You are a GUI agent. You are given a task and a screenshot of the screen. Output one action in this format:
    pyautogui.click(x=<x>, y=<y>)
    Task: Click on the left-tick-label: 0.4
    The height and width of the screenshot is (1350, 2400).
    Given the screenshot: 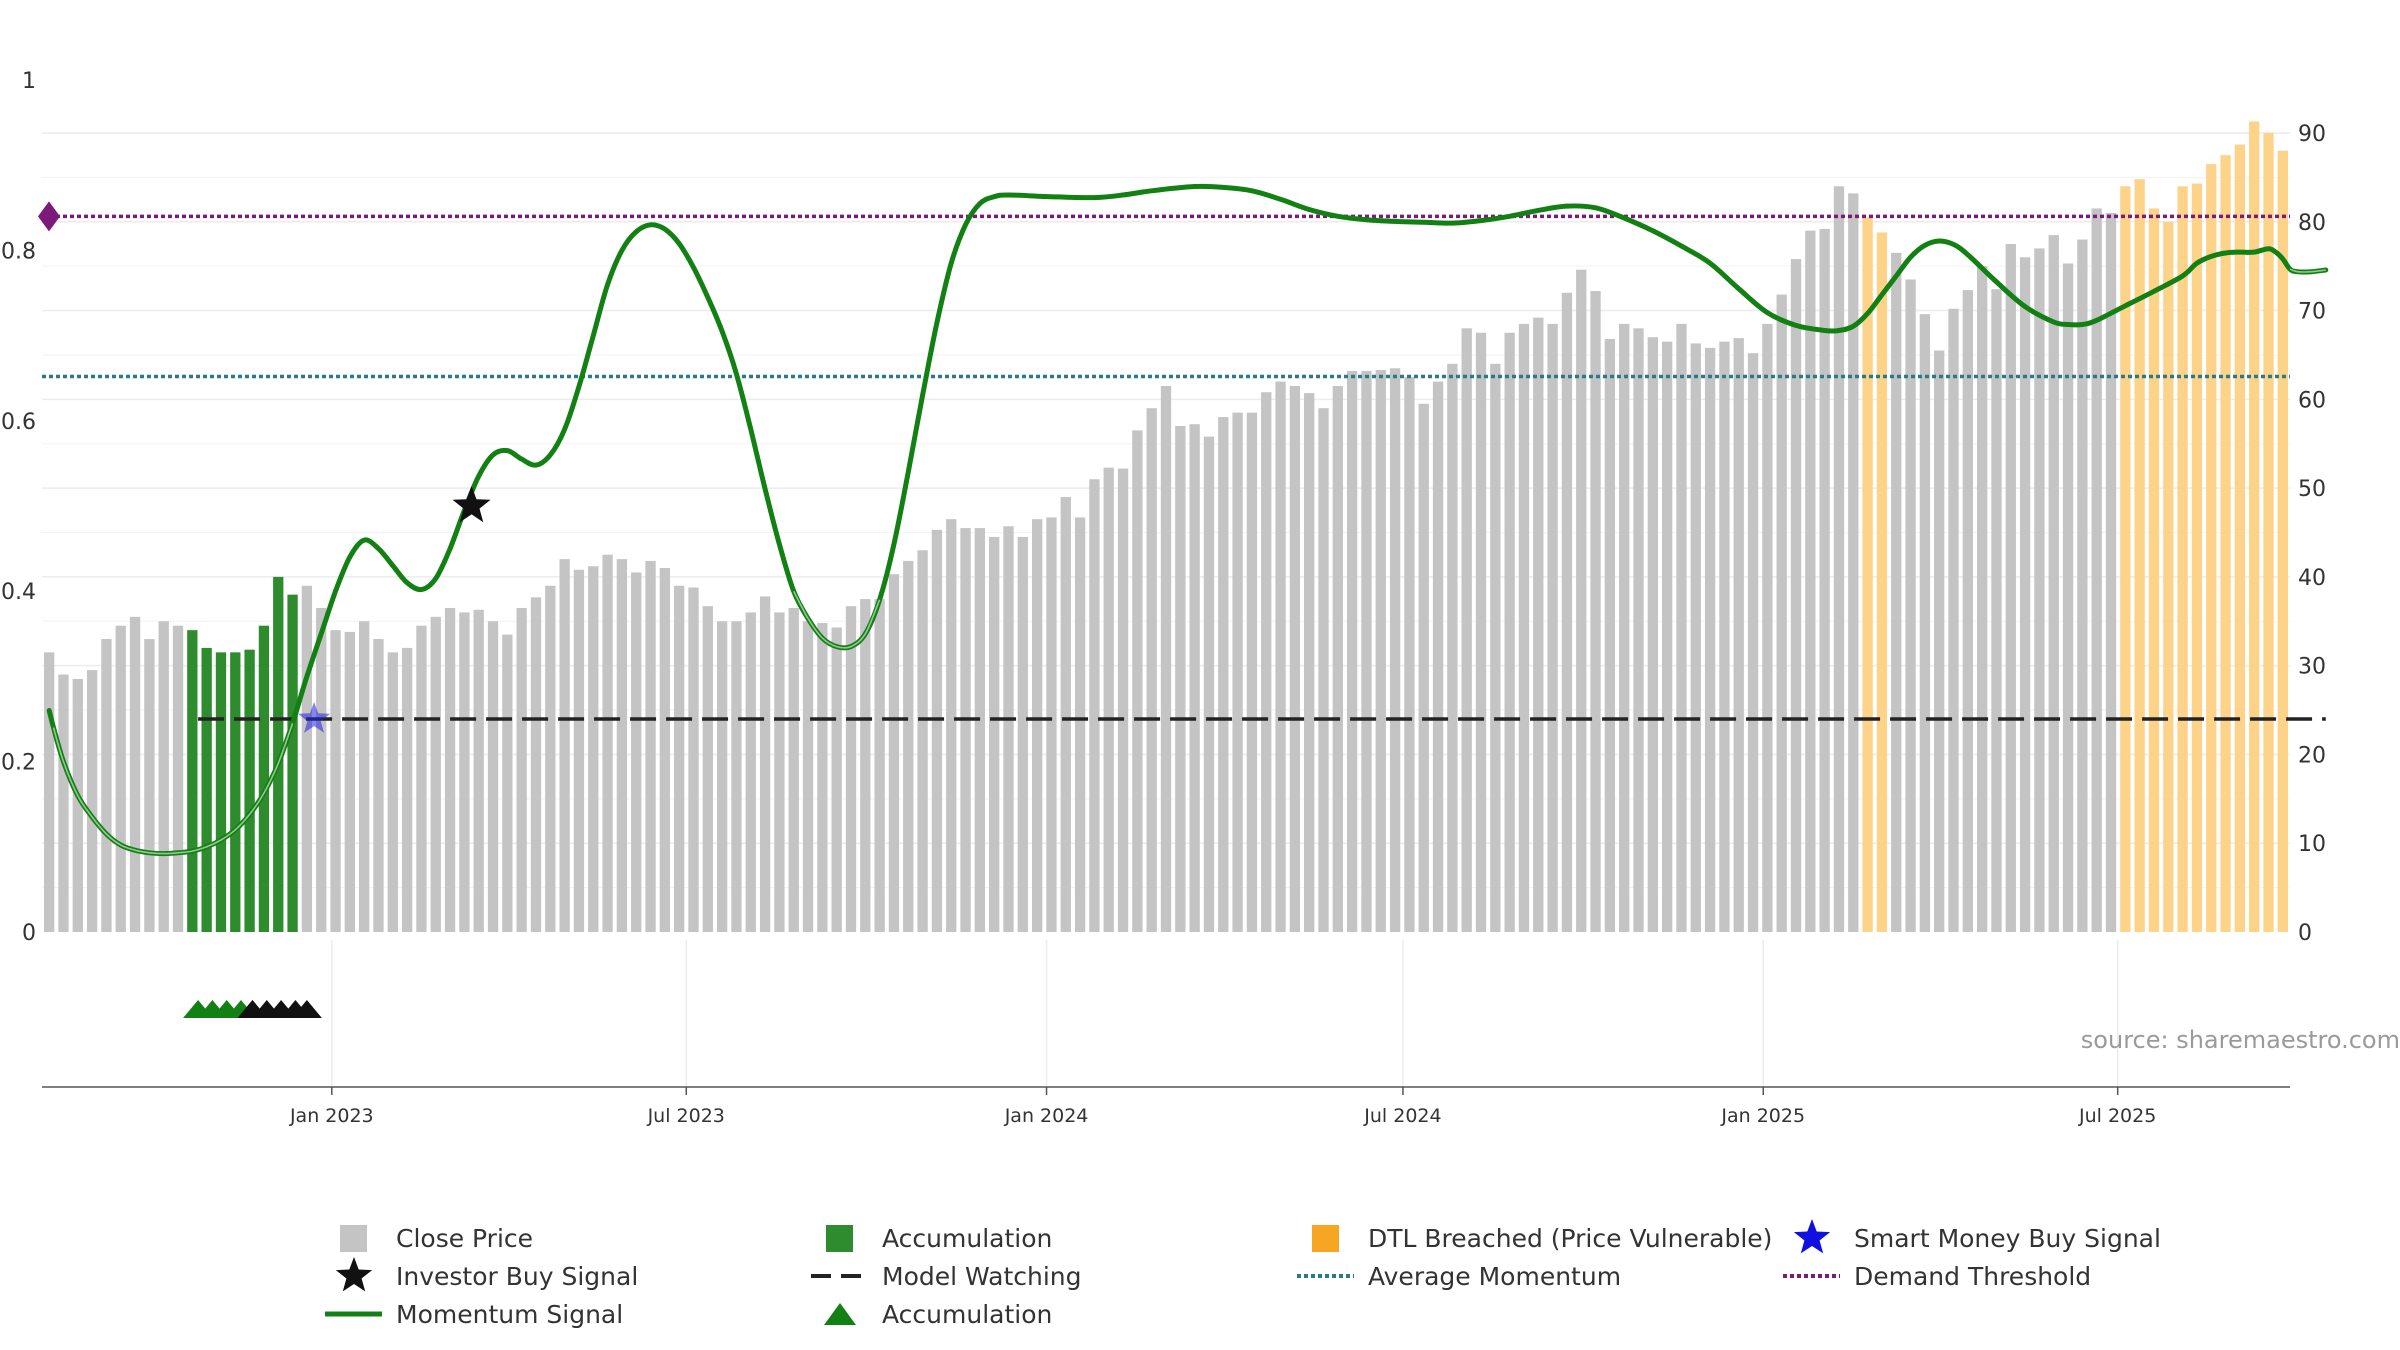 What is the action you would take?
    pyautogui.click(x=18, y=592)
    